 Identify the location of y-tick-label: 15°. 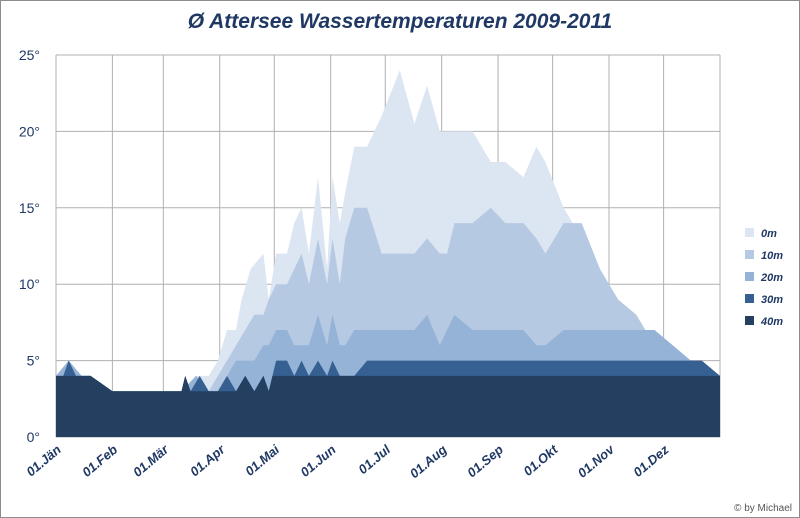
(29, 208).